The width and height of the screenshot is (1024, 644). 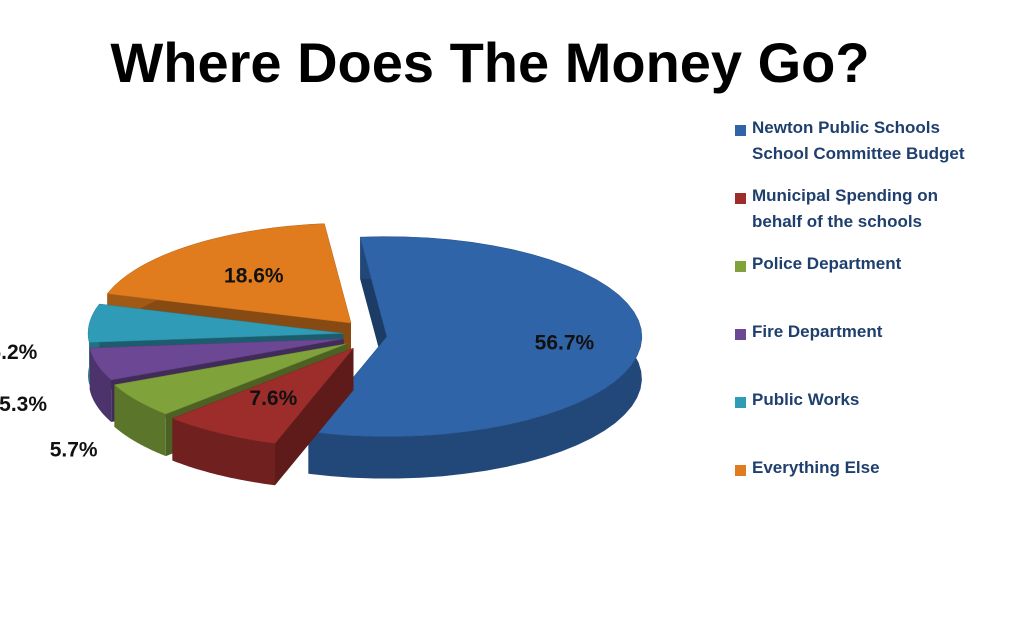 What do you see at coordinates (865, 357) in the screenshot?
I see `legend-item: Fire Department` at bounding box center [865, 357].